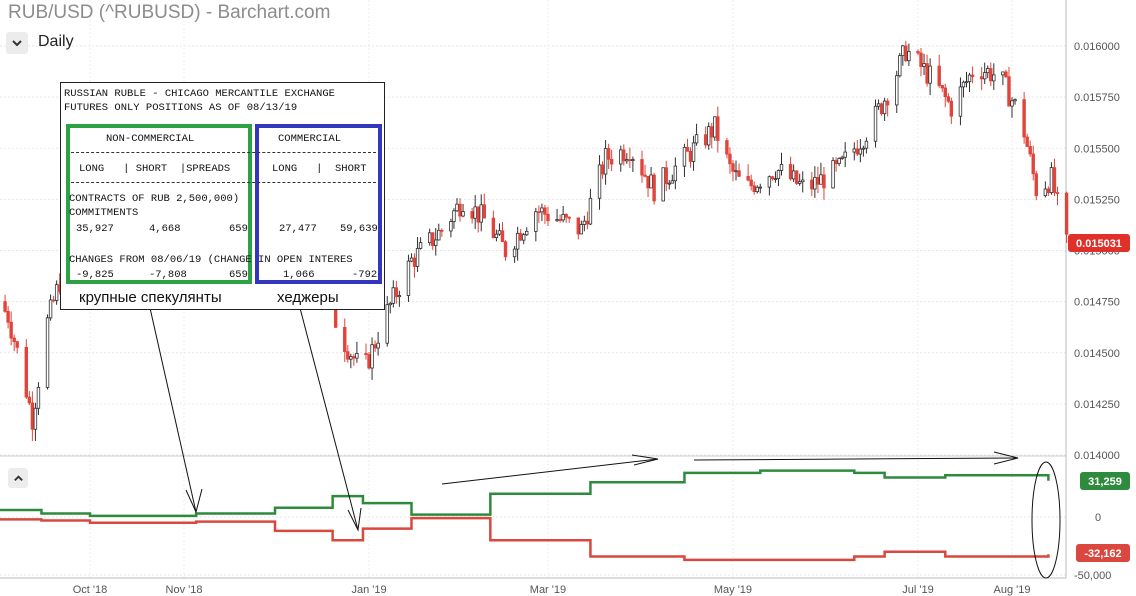  What do you see at coordinates (1099, 243) in the screenshot?
I see `last-price-badge: 0.015031` at bounding box center [1099, 243].